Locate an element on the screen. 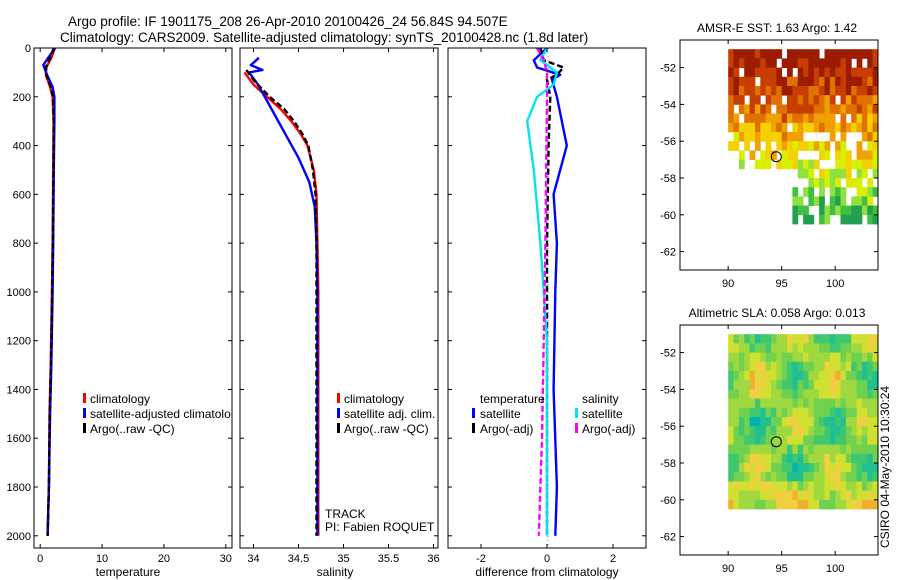  y-tick-label: -58 is located at coordinates (668, 464).